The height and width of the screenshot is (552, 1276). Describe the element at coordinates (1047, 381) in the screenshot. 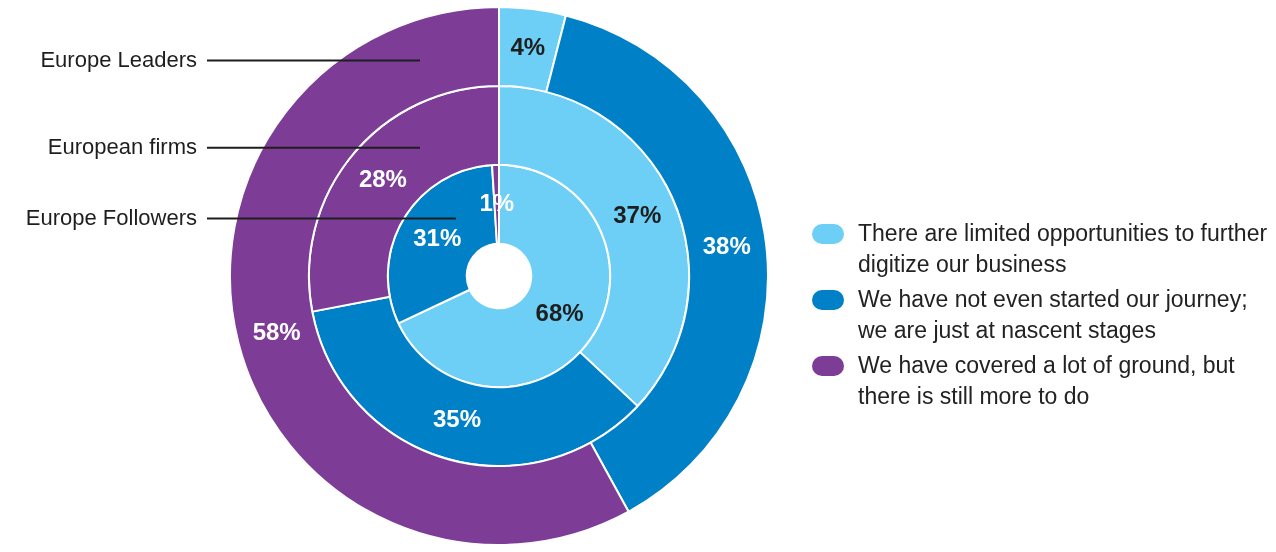

I see `legend-label: We have covered a lot of ground, but there is still more to do` at that location.